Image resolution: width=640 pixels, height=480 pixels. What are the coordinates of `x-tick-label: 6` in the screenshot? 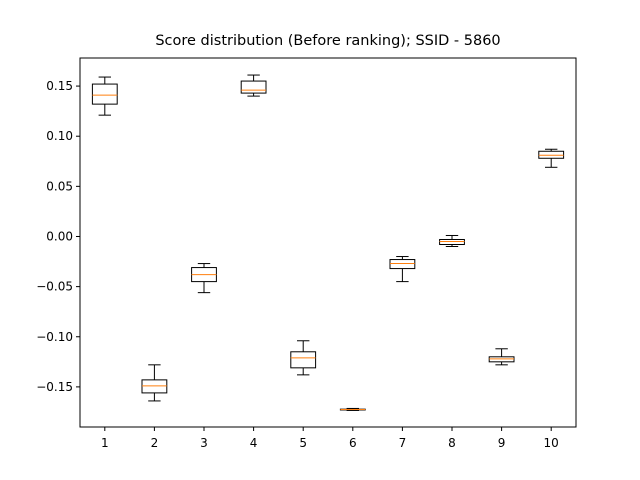 It's located at (353, 443).